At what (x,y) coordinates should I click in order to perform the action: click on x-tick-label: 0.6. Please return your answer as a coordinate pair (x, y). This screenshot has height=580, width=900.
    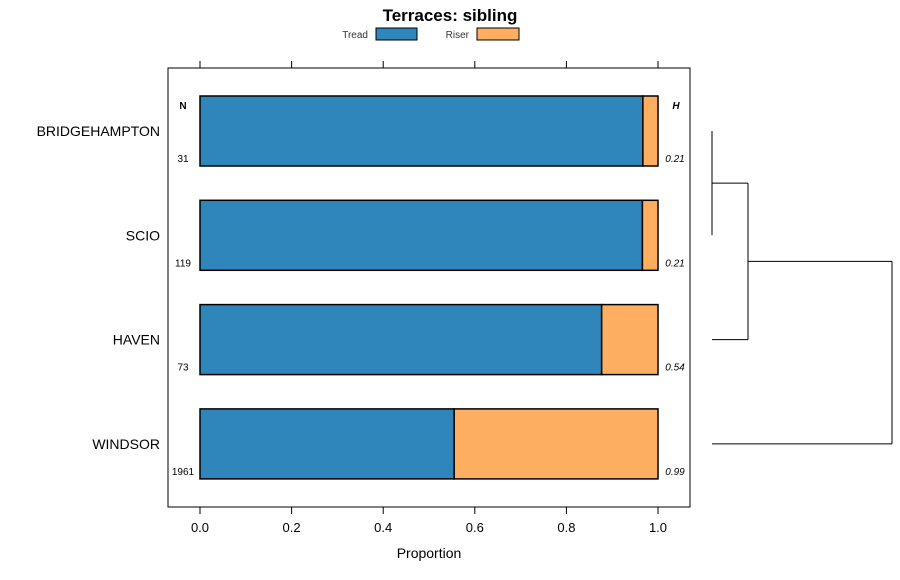
    Looking at the image, I should click on (475, 527).